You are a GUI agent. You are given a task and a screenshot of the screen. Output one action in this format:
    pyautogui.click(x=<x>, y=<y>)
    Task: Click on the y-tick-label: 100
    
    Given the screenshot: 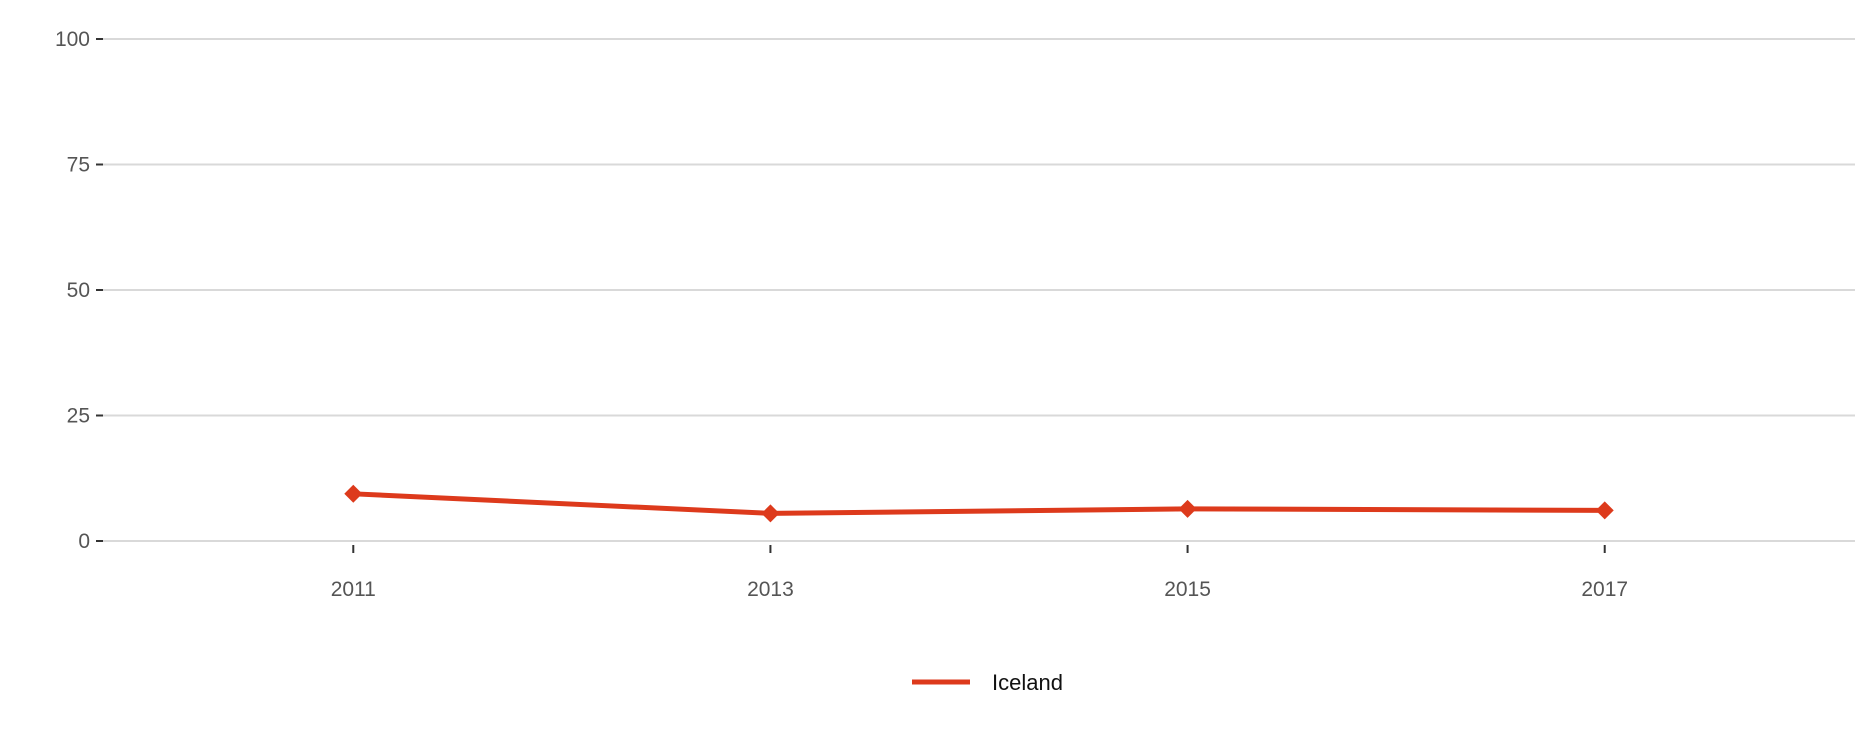 What is the action you would take?
    pyautogui.click(x=72, y=39)
    